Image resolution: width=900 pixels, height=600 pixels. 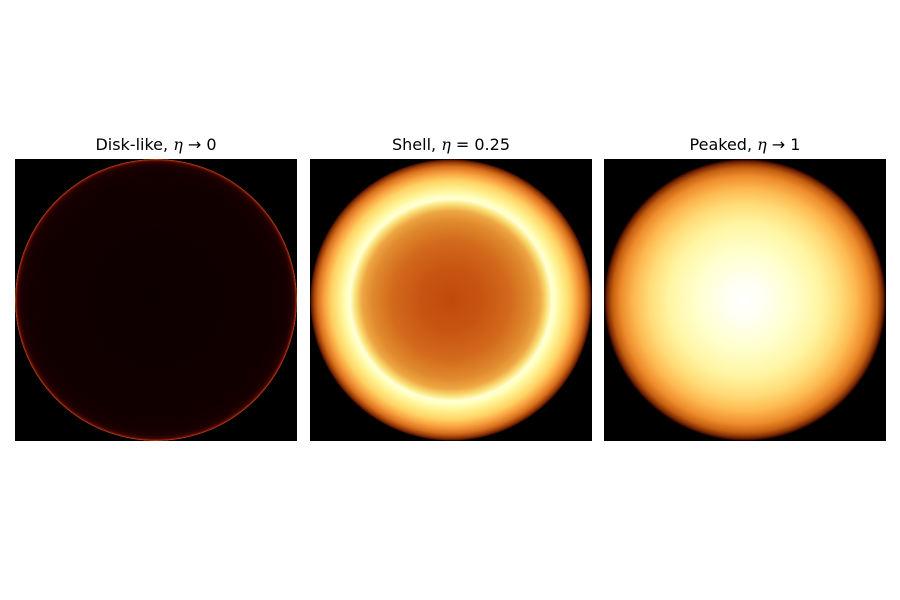 What do you see at coordinates (134, 144) in the screenshot?
I see `title-prefix: Disk-like,` at bounding box center [134, 144].